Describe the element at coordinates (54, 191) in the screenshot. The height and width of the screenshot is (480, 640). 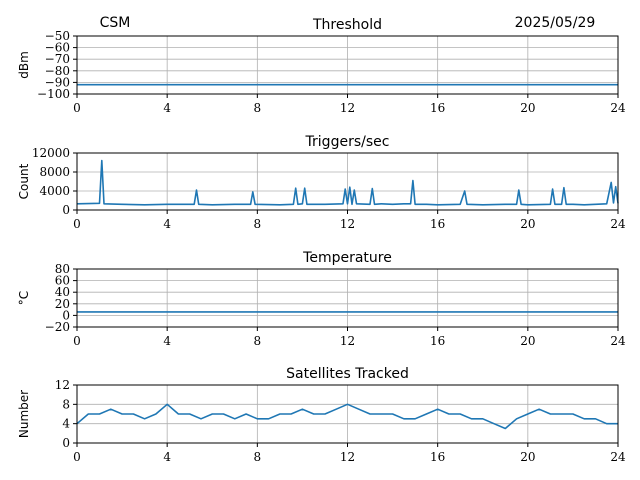
I see `y-tick-label: 4000` at that location.